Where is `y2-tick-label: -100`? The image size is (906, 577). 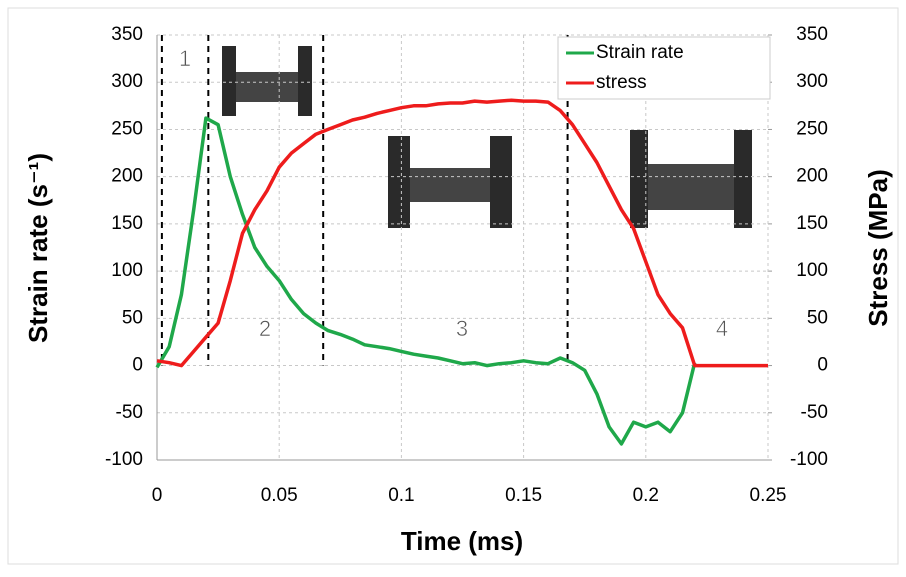 y2-tick-label: -100 is located at coordinates (809, 459).